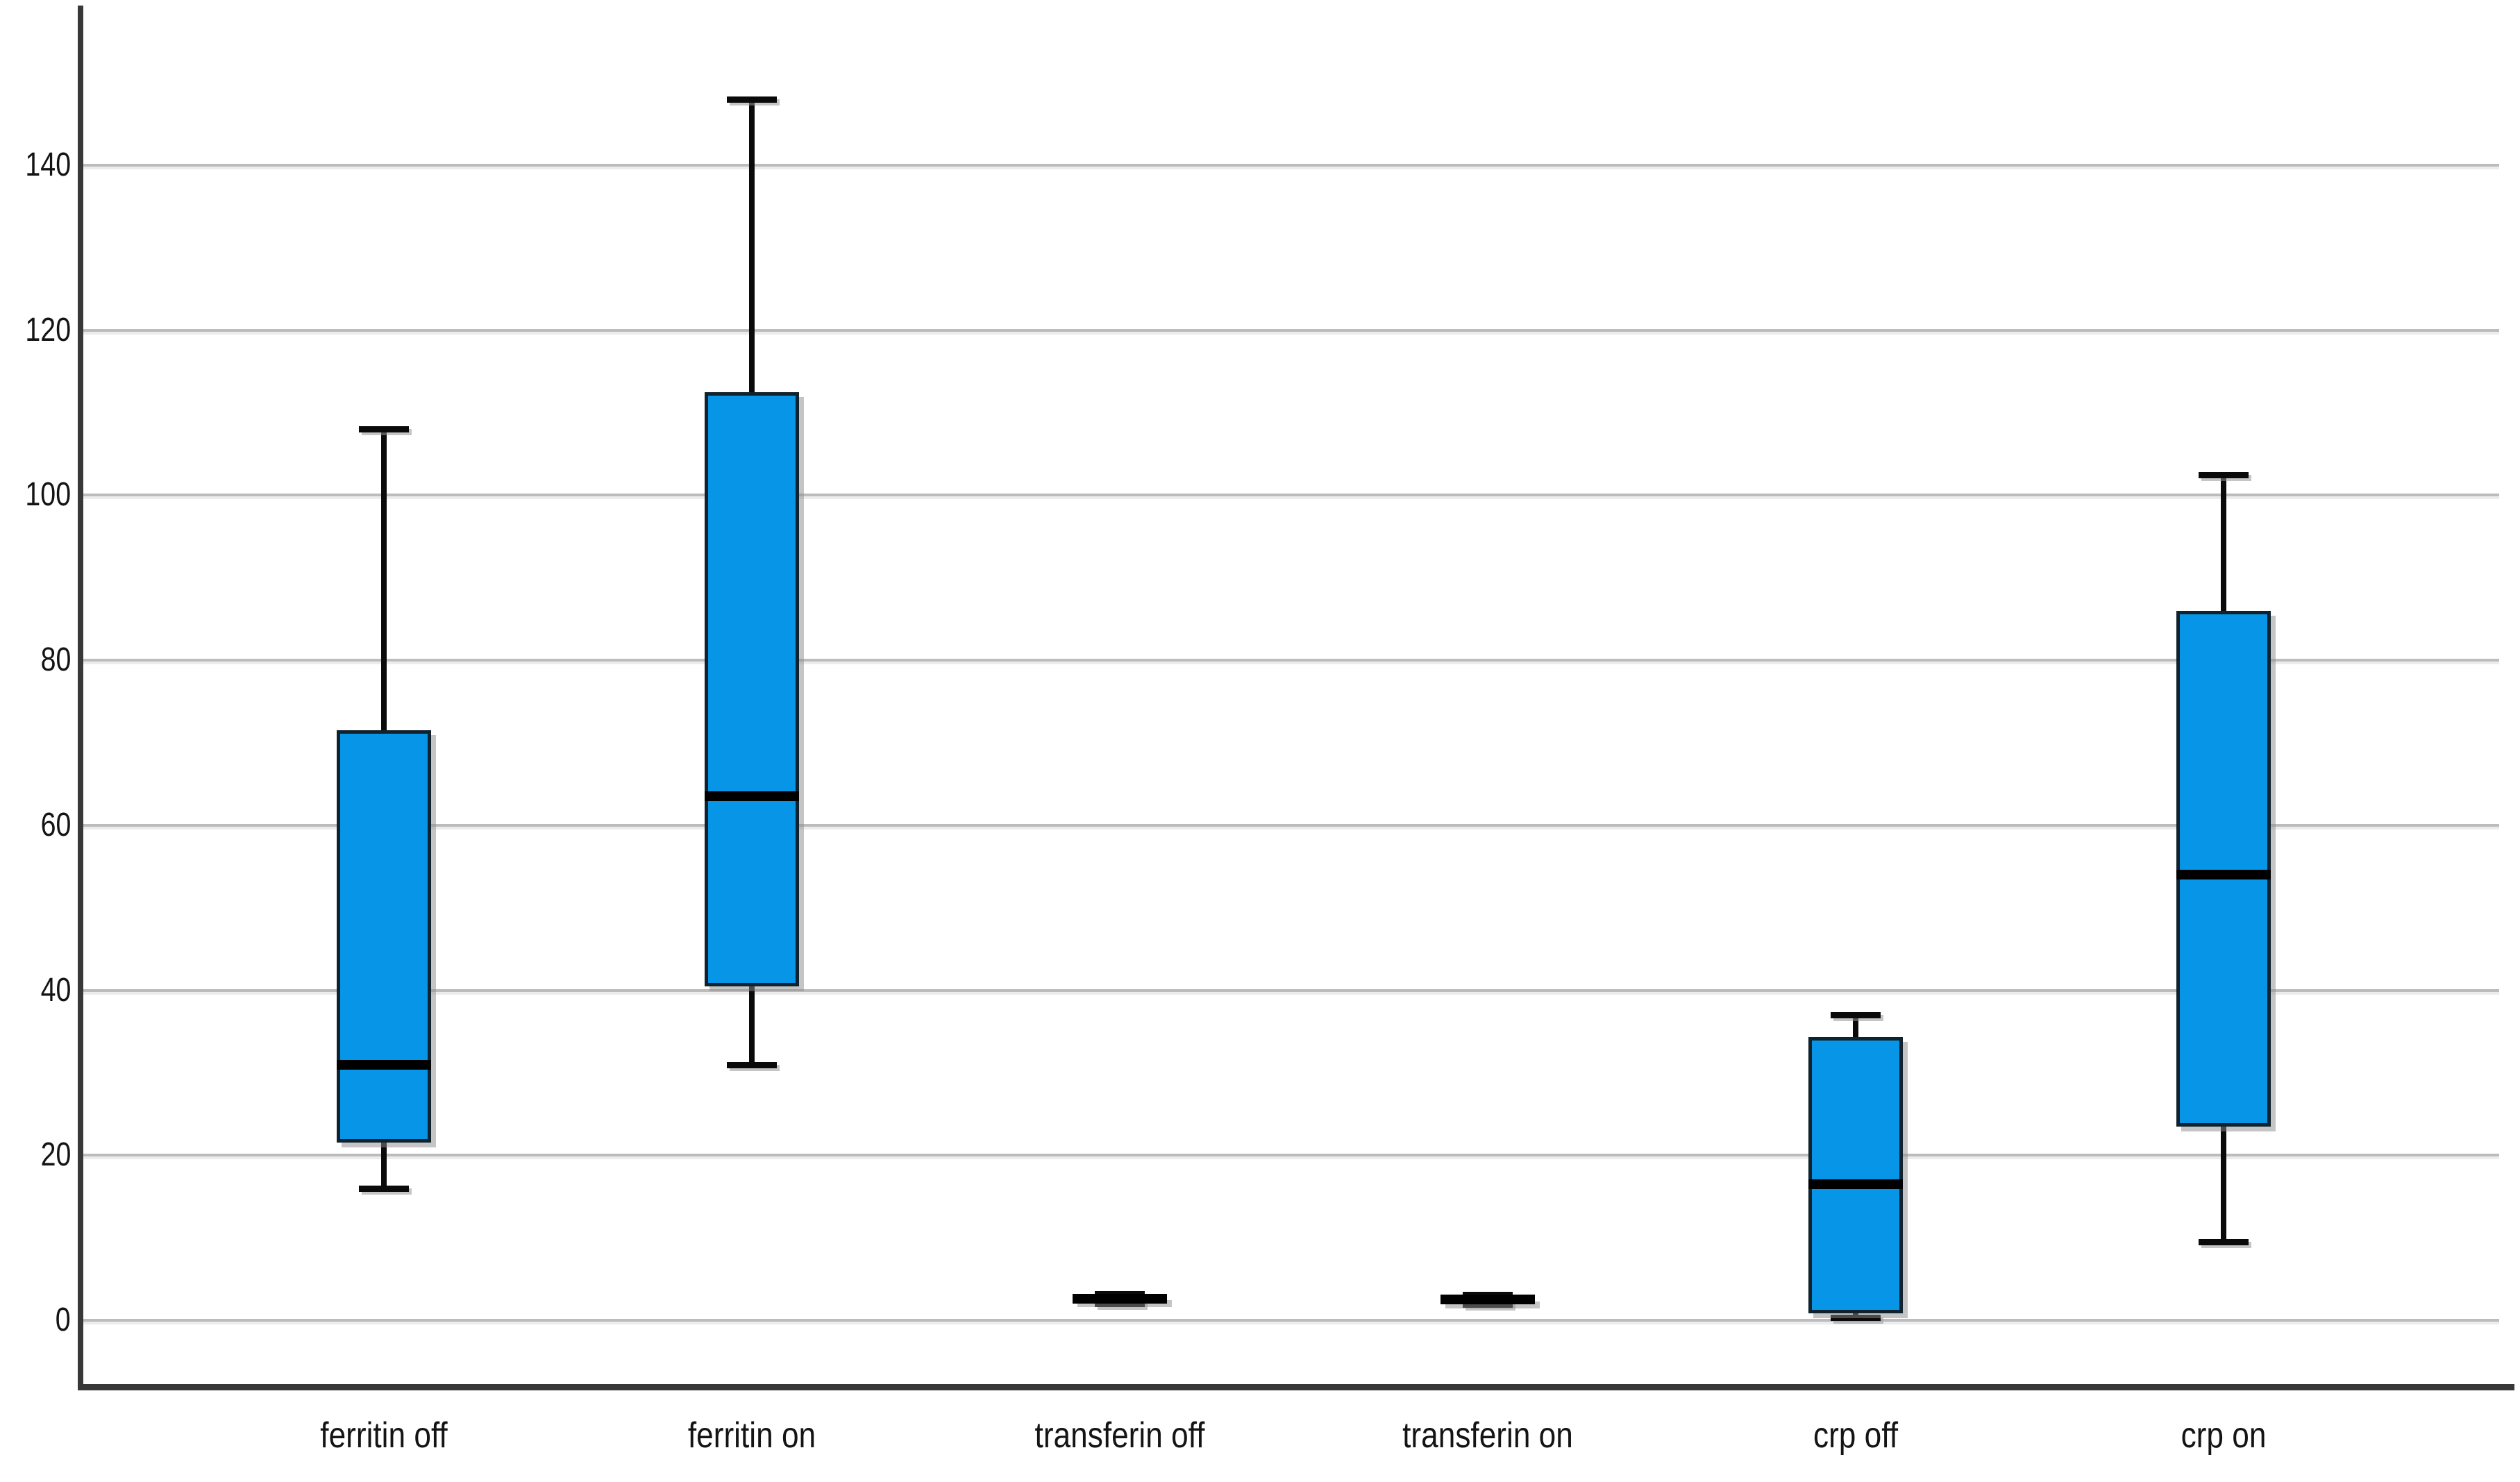  Describe the element at coordinates (384, 429) in the screenshot. I see `whisker-cap-top-ferritin-off` at that location.